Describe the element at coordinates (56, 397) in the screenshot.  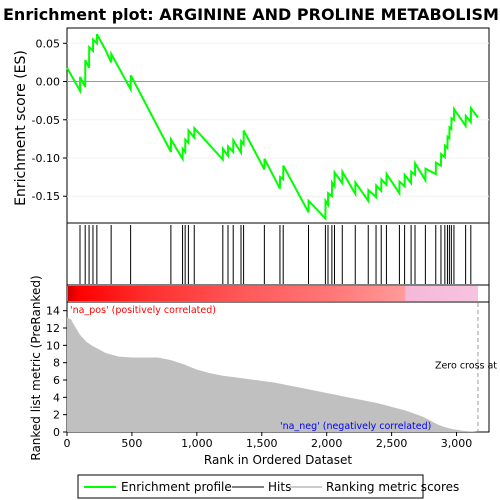
I see `ranking-y-tick-label: 4` at that location.